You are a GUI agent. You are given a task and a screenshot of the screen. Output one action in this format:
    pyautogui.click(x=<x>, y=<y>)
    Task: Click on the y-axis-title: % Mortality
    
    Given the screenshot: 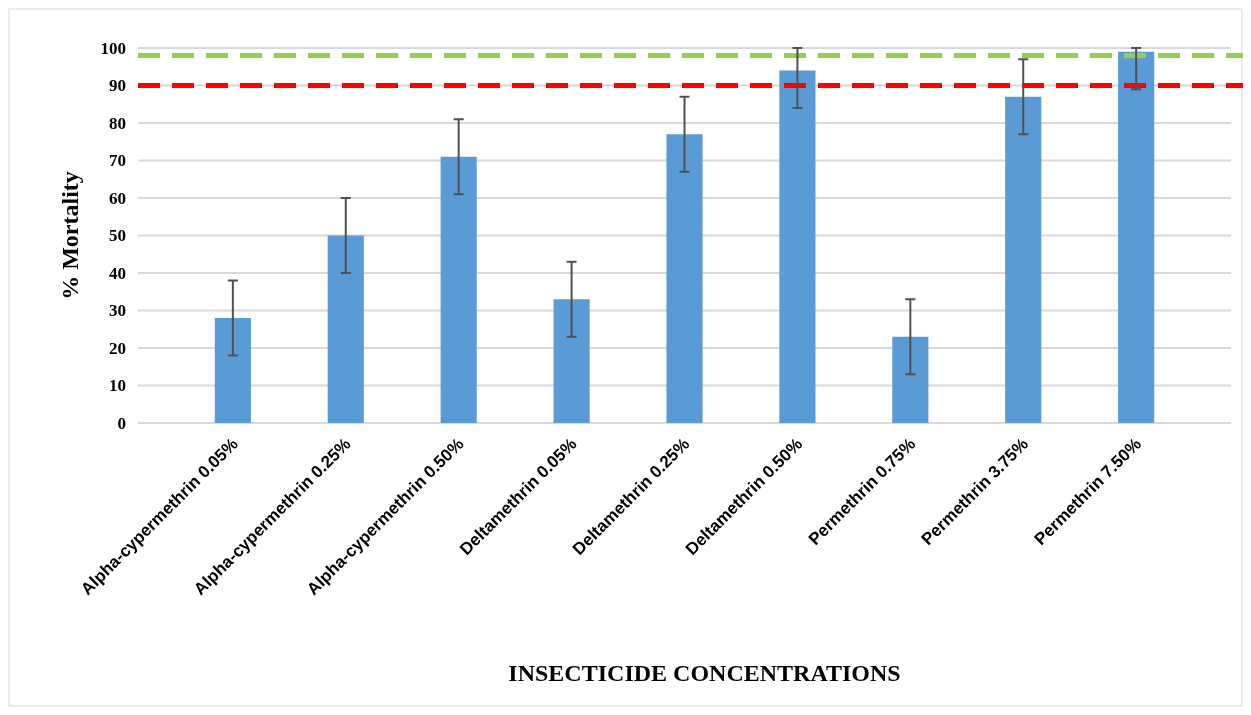 What is the action you would take?
    pyautogui.click(x=70, y=235)
    